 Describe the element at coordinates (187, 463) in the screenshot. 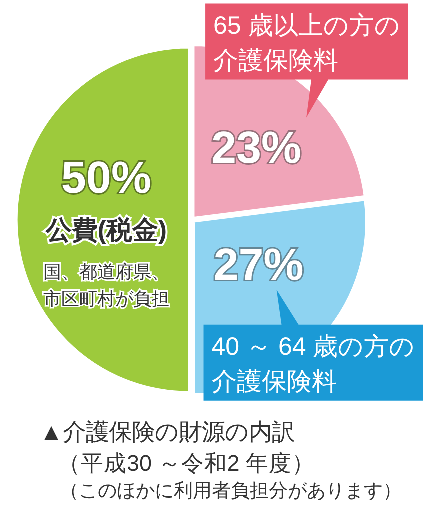

I see `subtitle: （平成30 ～令和2 年度）` at that location.